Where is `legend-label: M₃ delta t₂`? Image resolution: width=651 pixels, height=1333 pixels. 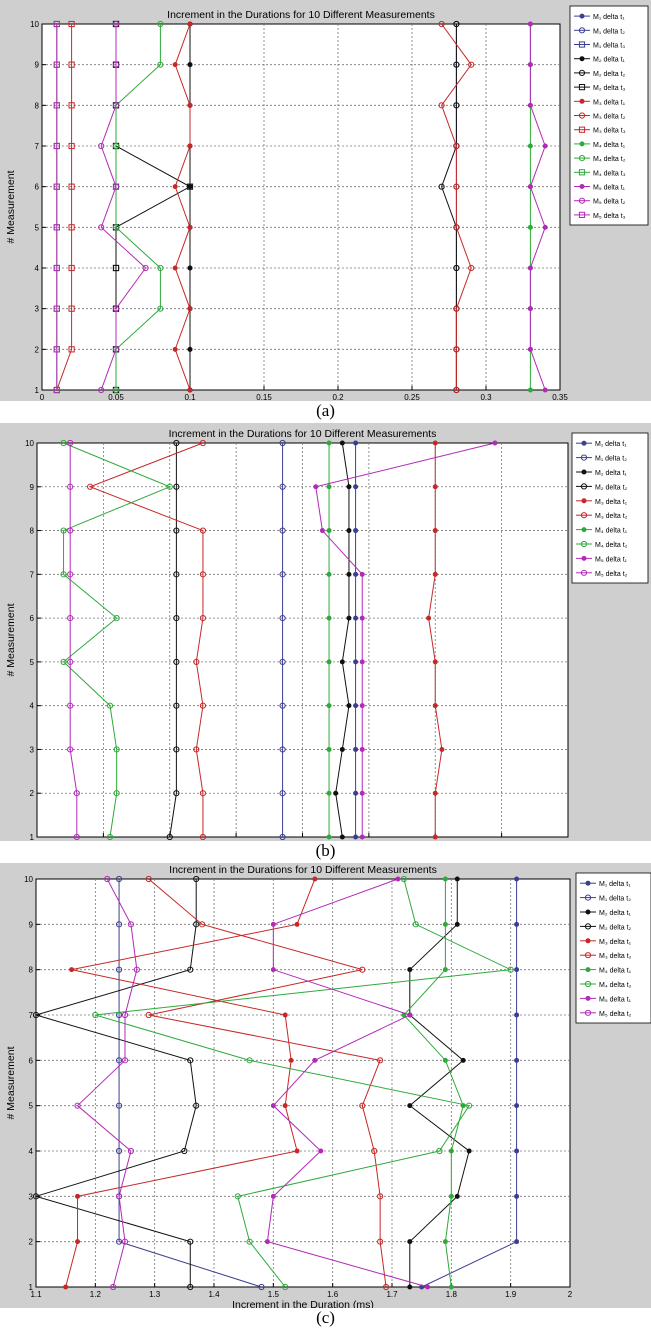 legend-label: M₃ delta t₂ is located at coordinates (609, 117).